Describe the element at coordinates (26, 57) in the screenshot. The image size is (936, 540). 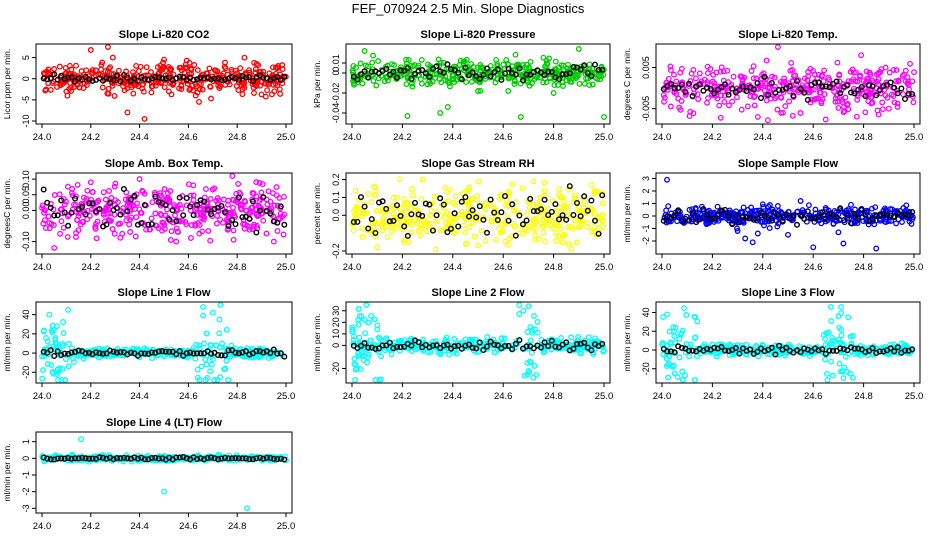
I see `y-tick-label: 5` at that location.